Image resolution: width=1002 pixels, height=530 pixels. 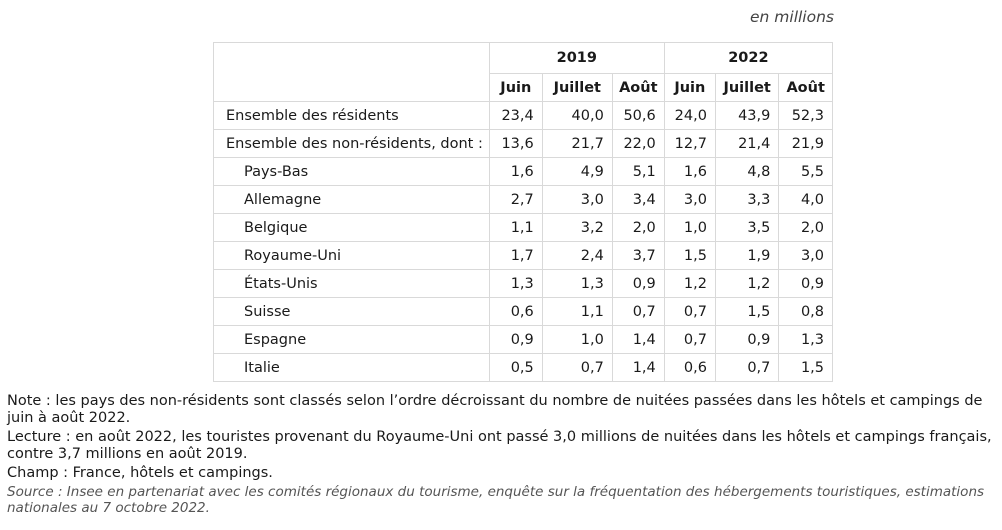 I want to click on value-cell: 22,0, so click(x=638, y=143).